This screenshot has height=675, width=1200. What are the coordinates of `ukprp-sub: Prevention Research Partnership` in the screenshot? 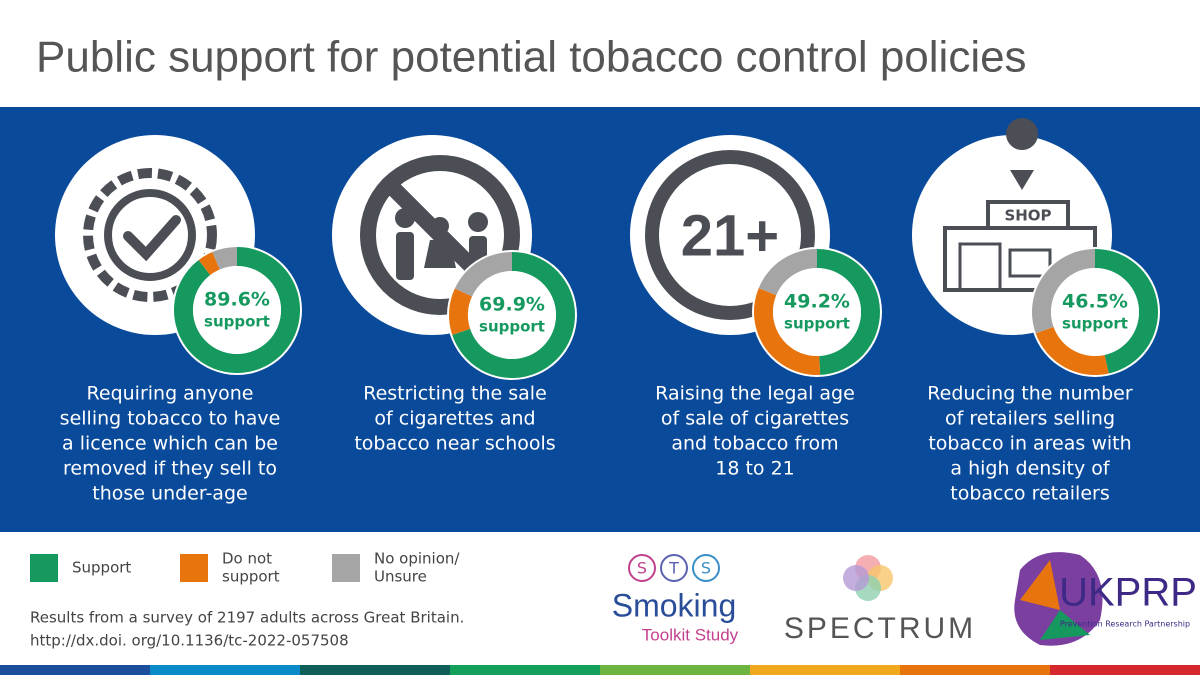 It's located at (1125, 624).